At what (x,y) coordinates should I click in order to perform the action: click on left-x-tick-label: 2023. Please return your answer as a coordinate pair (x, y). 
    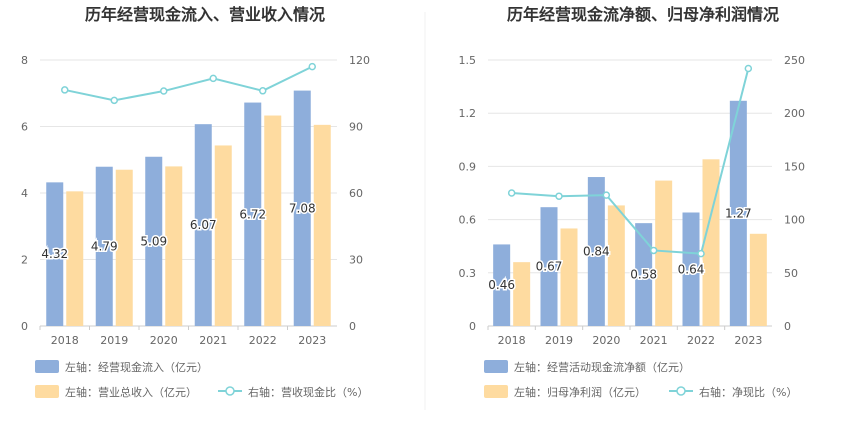
    Looking at the image, I should click on (312, 340).